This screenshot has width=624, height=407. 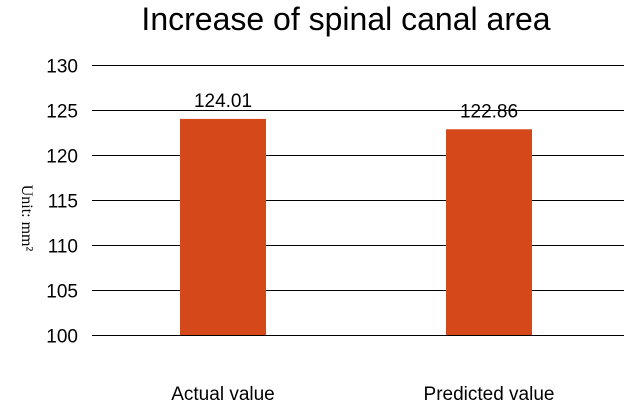 What do you see at coordinates (489, 394) in the screenshot?
I see `category-label: Predicted value` at bounding box center [489, 394].